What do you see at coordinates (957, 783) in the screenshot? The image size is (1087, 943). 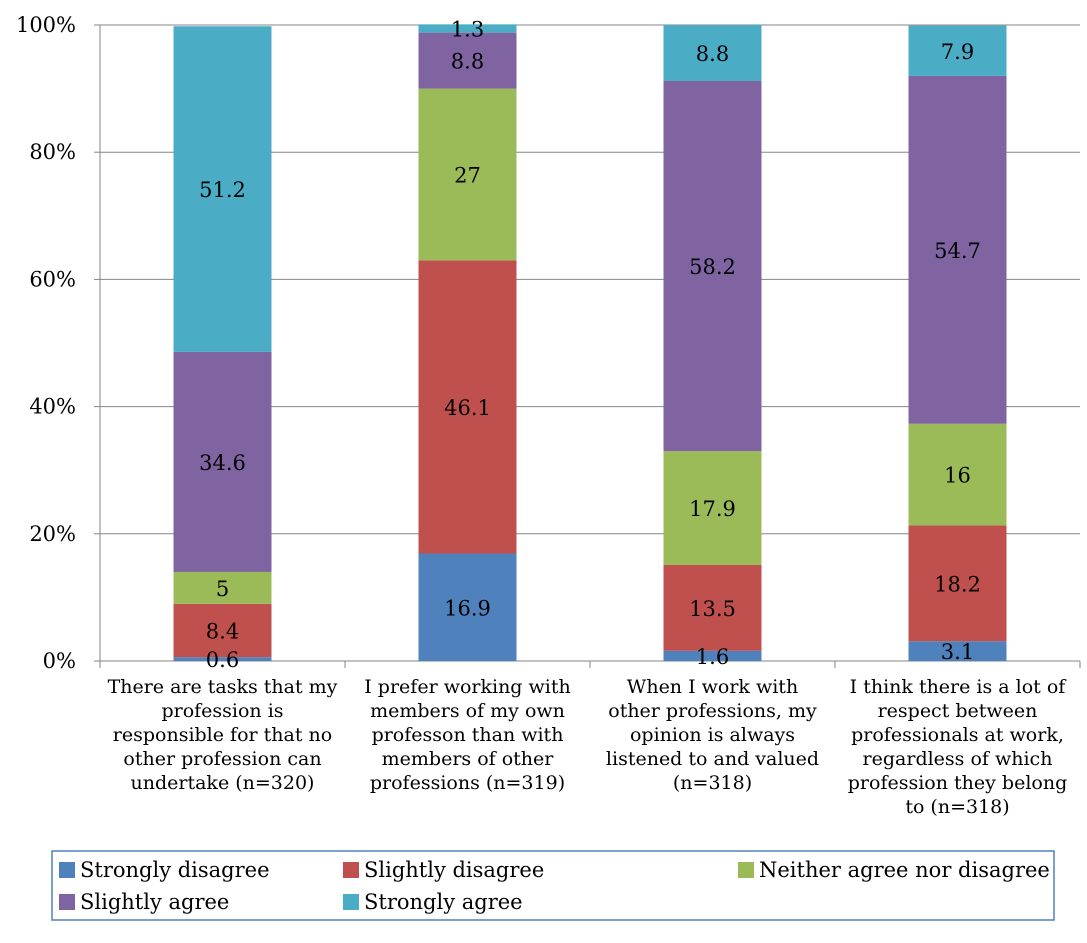 I see `category-label-line: profession they belong` at bounding box center [957, 783].